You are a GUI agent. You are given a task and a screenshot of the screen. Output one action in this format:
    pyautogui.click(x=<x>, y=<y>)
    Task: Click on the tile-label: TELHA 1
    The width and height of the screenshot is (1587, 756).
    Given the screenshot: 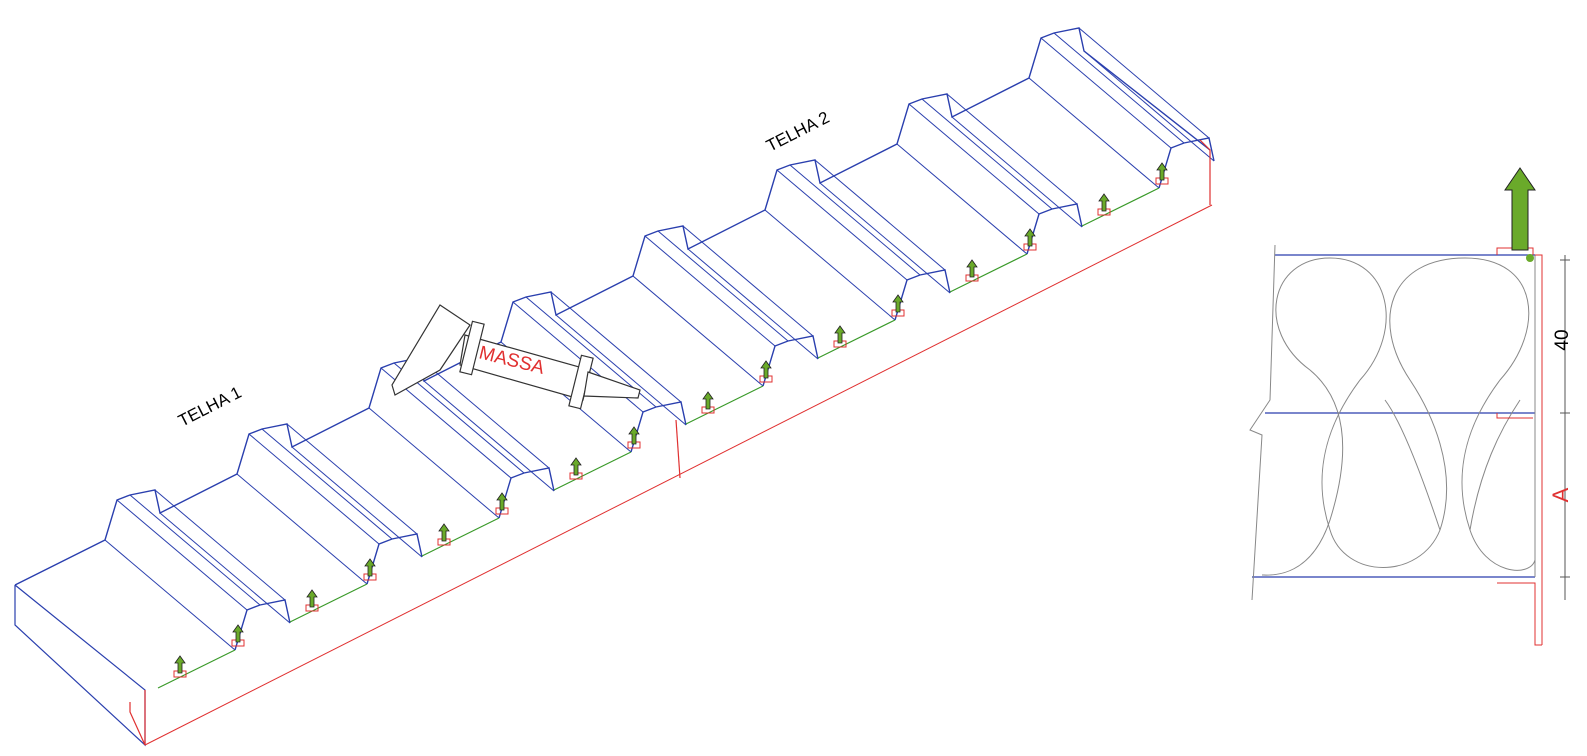 What is the action you would take?
    pyautogui.click(x=209, y=407)
    